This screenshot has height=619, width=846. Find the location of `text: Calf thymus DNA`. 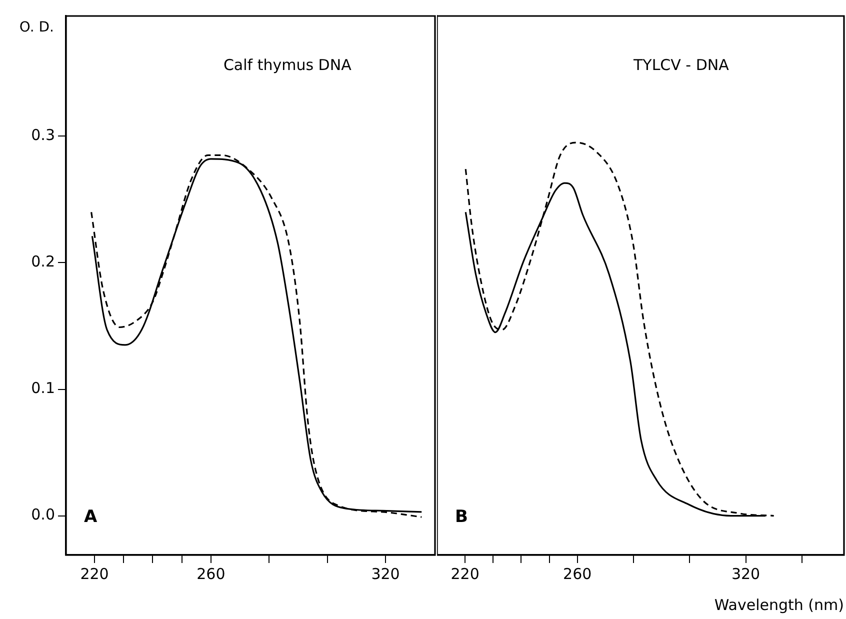

text: Calf thymus DNA is located at coordinates (287, 65).